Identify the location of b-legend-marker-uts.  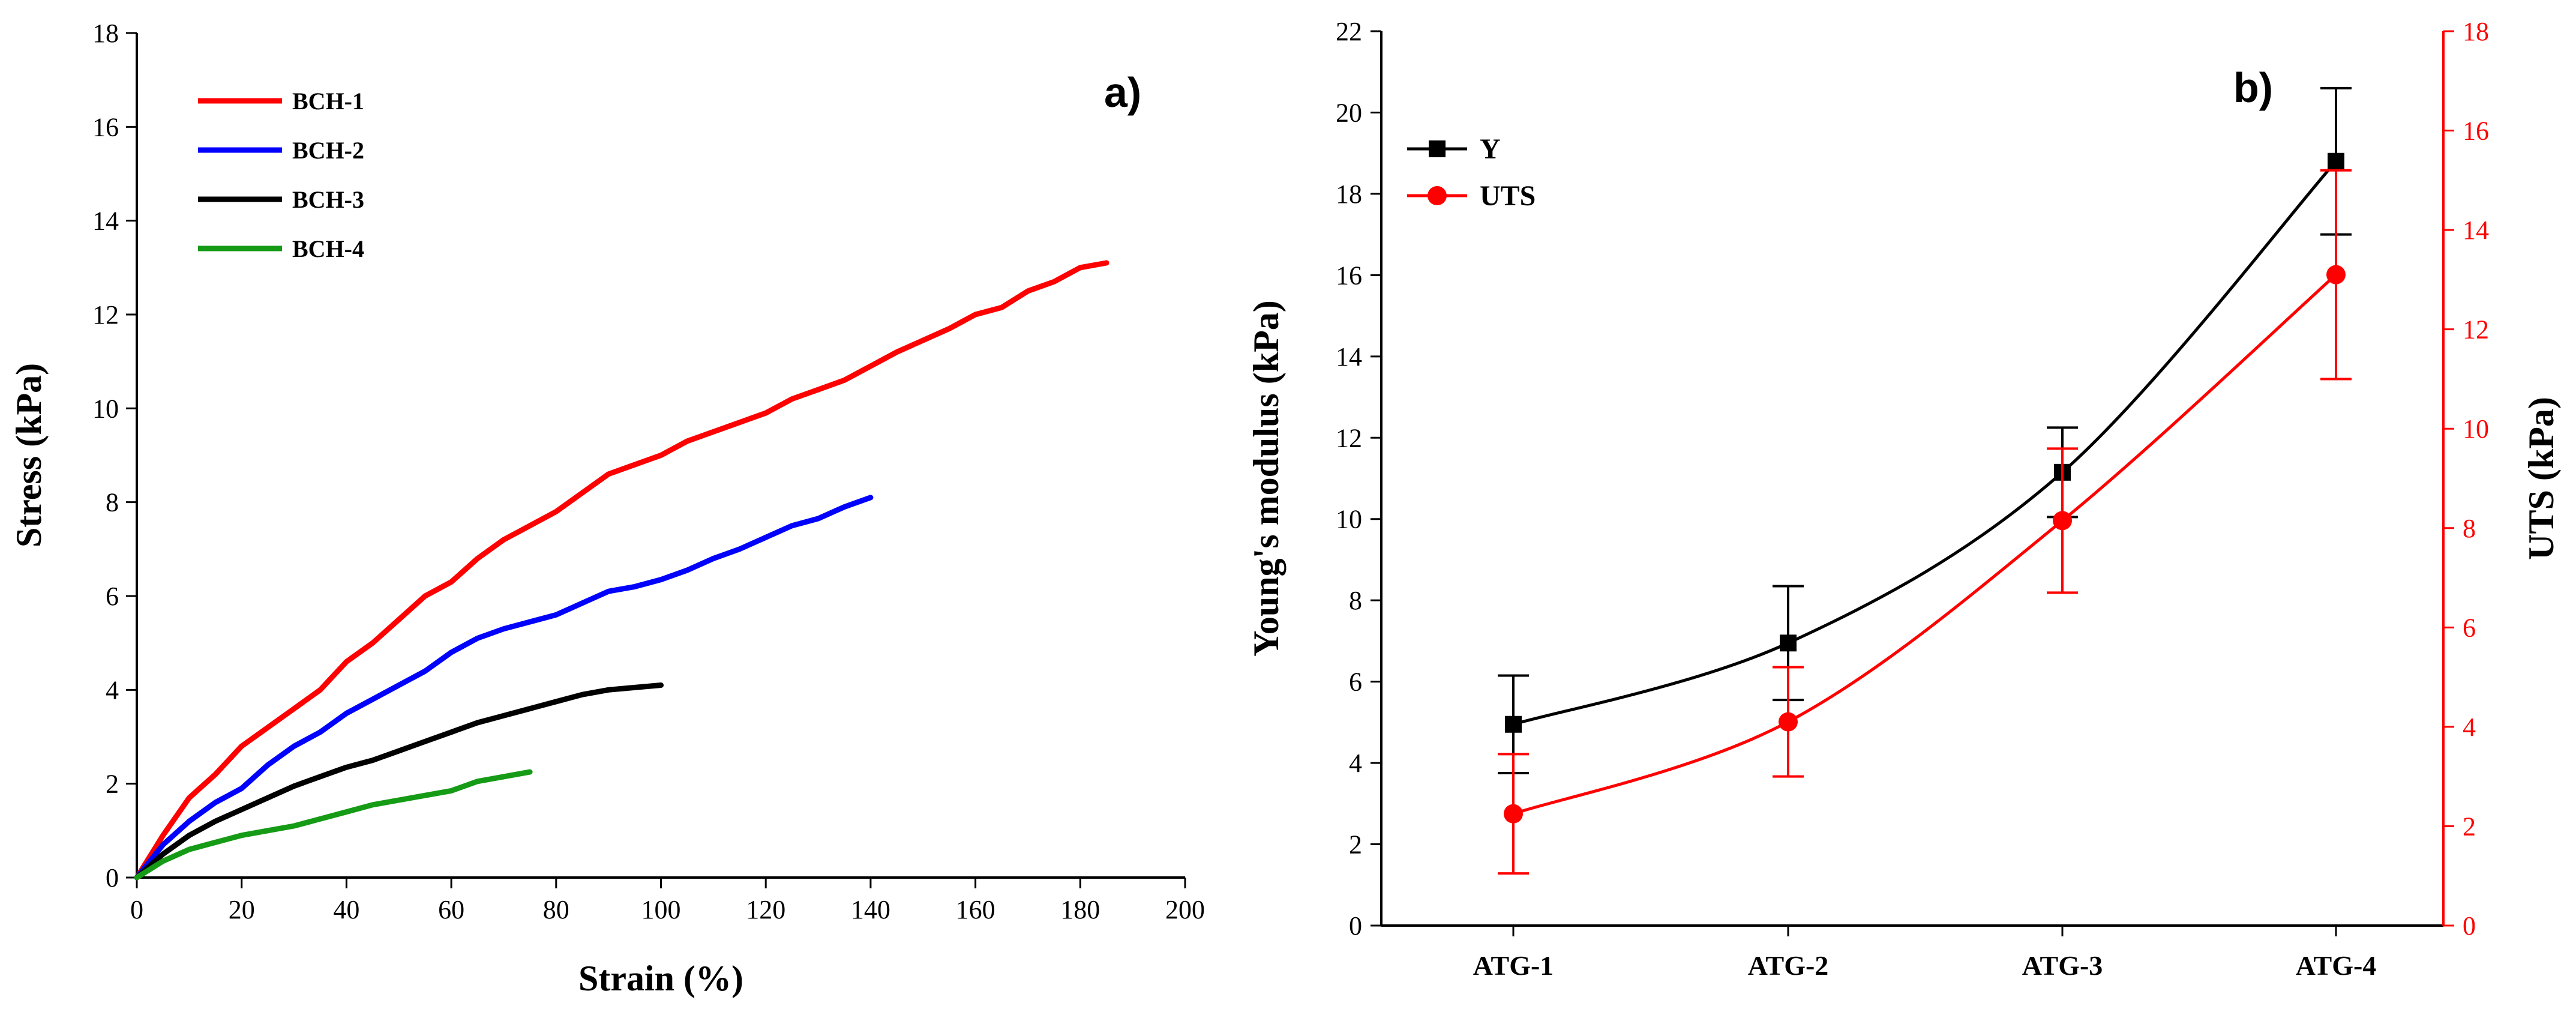
(1437, 195).